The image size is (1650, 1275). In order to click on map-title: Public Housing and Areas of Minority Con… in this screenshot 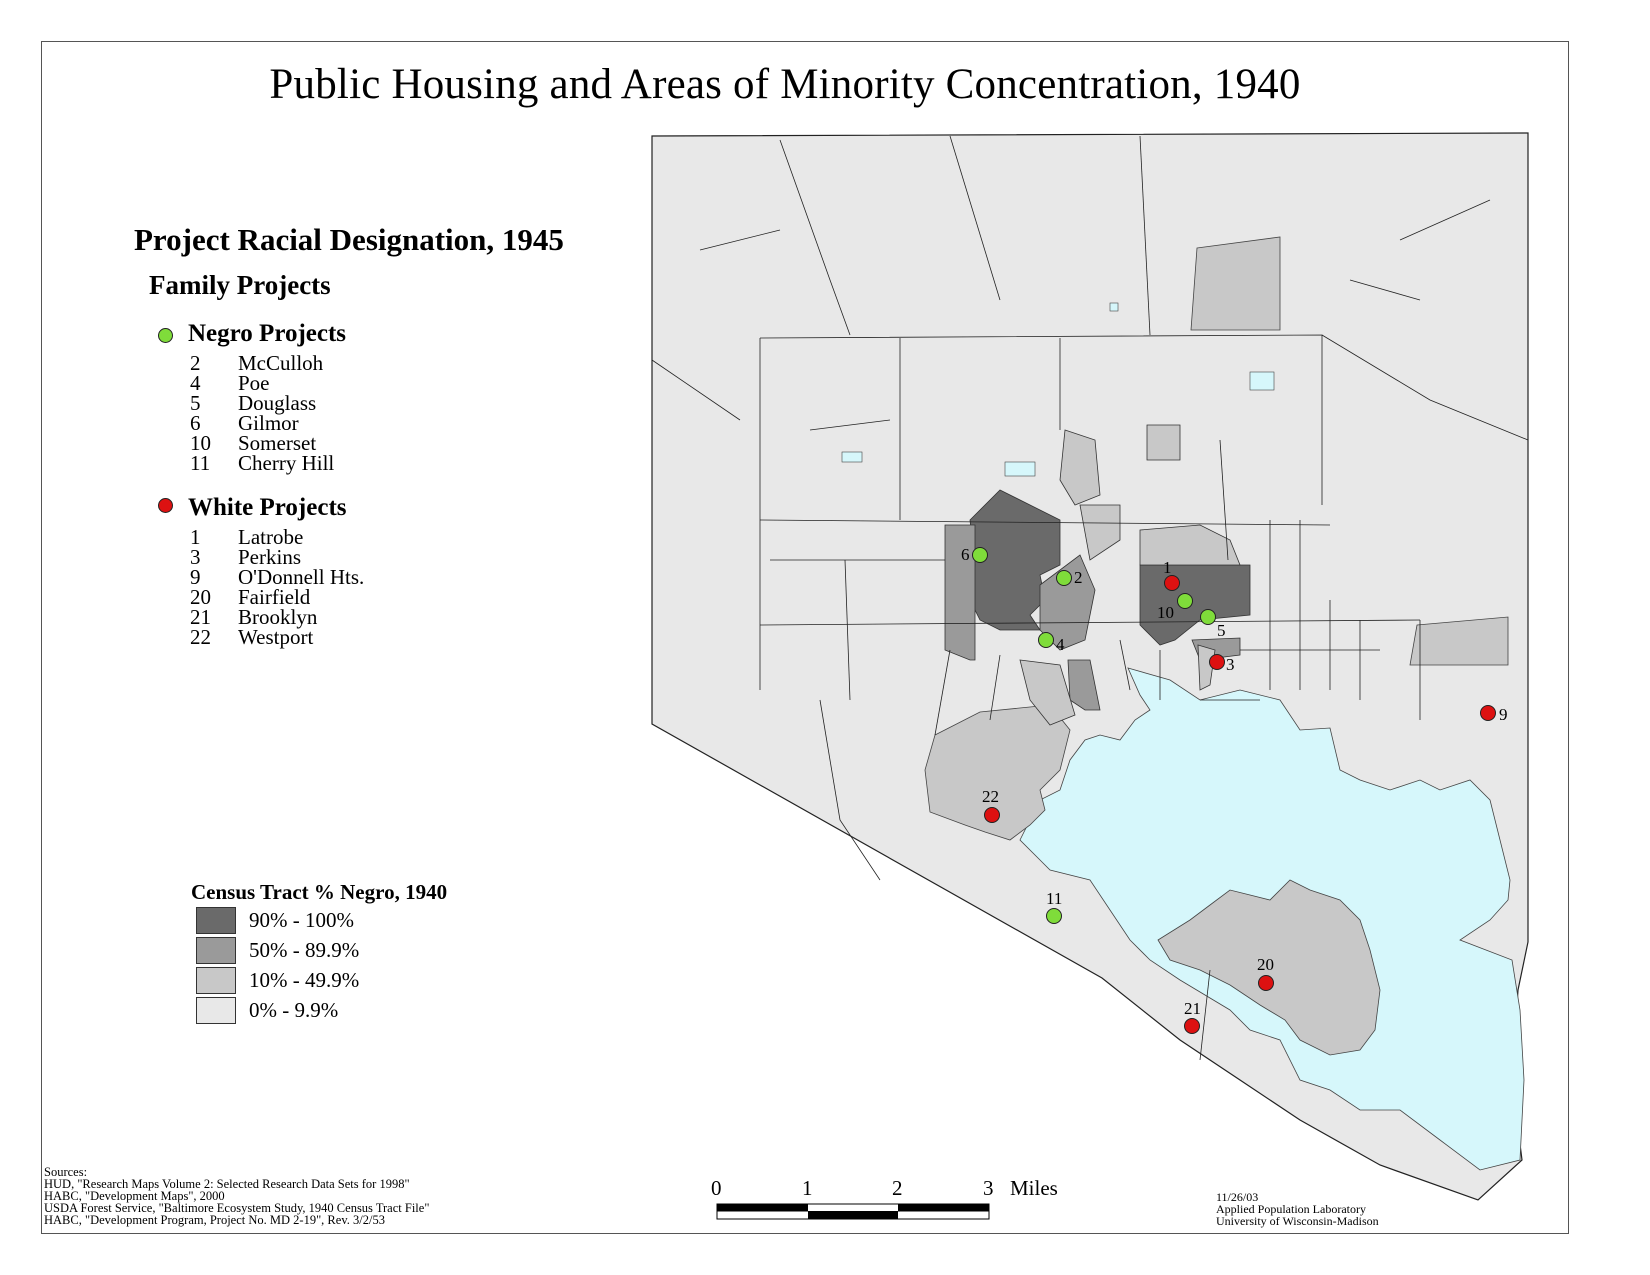, I will do `click(785, 84)`.